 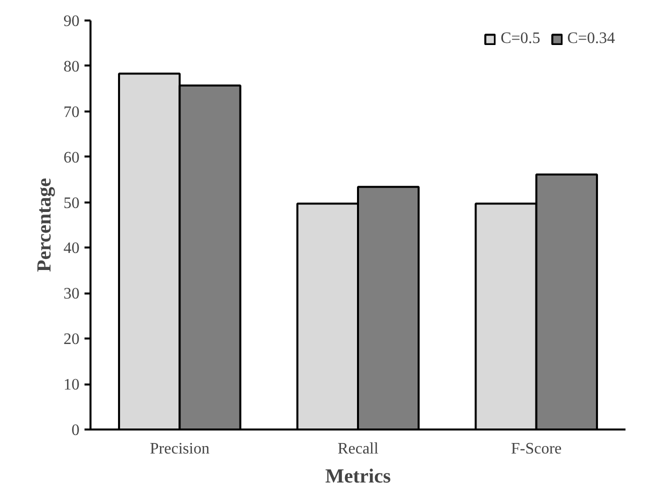 I want to click on y-tick-label: 0, so click(x=76, y=430).